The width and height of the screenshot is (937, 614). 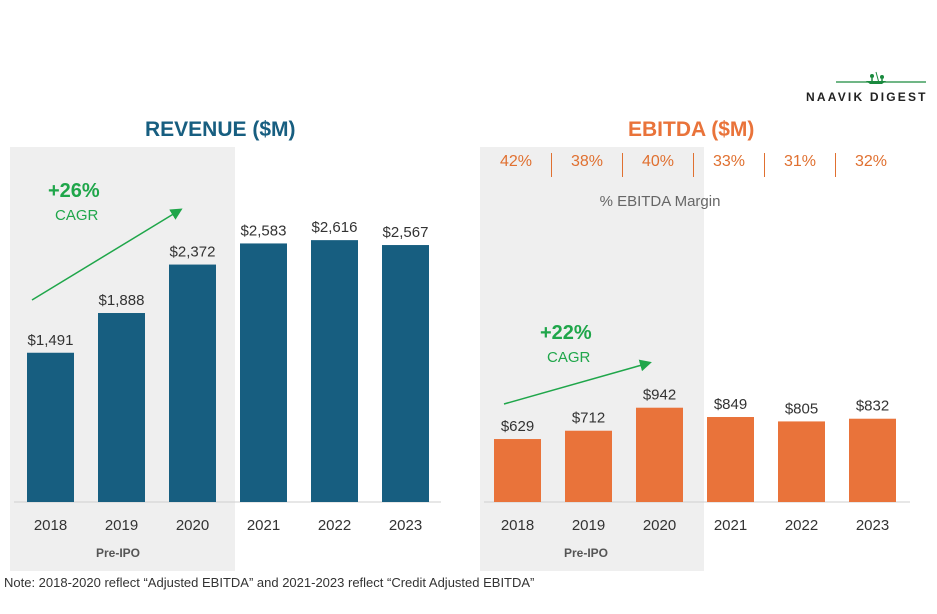 What do you see at coordinates (193, 252) in the screenshot?
I see `revenue-value-label: $2,372` at bounding box center [193, 252].